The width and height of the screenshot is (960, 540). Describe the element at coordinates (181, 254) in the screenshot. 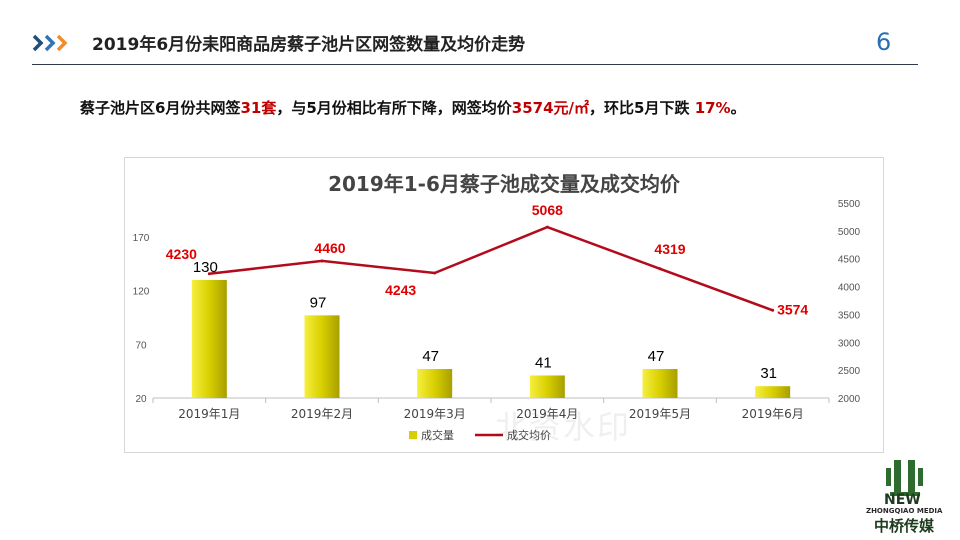

I see `line-data-label: 4230` at that location.